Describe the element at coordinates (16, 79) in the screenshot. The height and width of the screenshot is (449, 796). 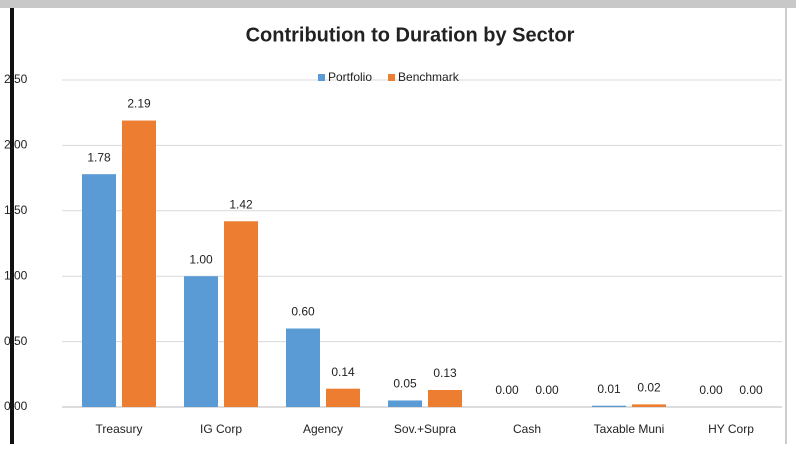
I see `y-tick-label: 2.50` at that location.